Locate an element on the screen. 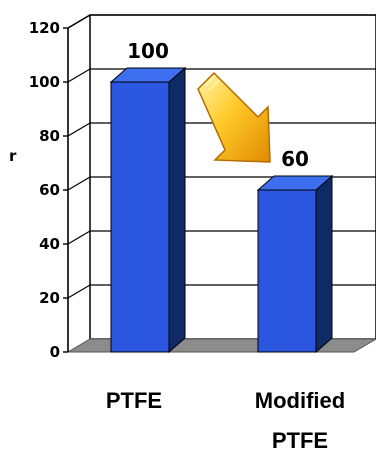 Image resolution: width=376 pixels, height=455 pixels. data-labels: 100 60 is located at coordinates (218, 105).